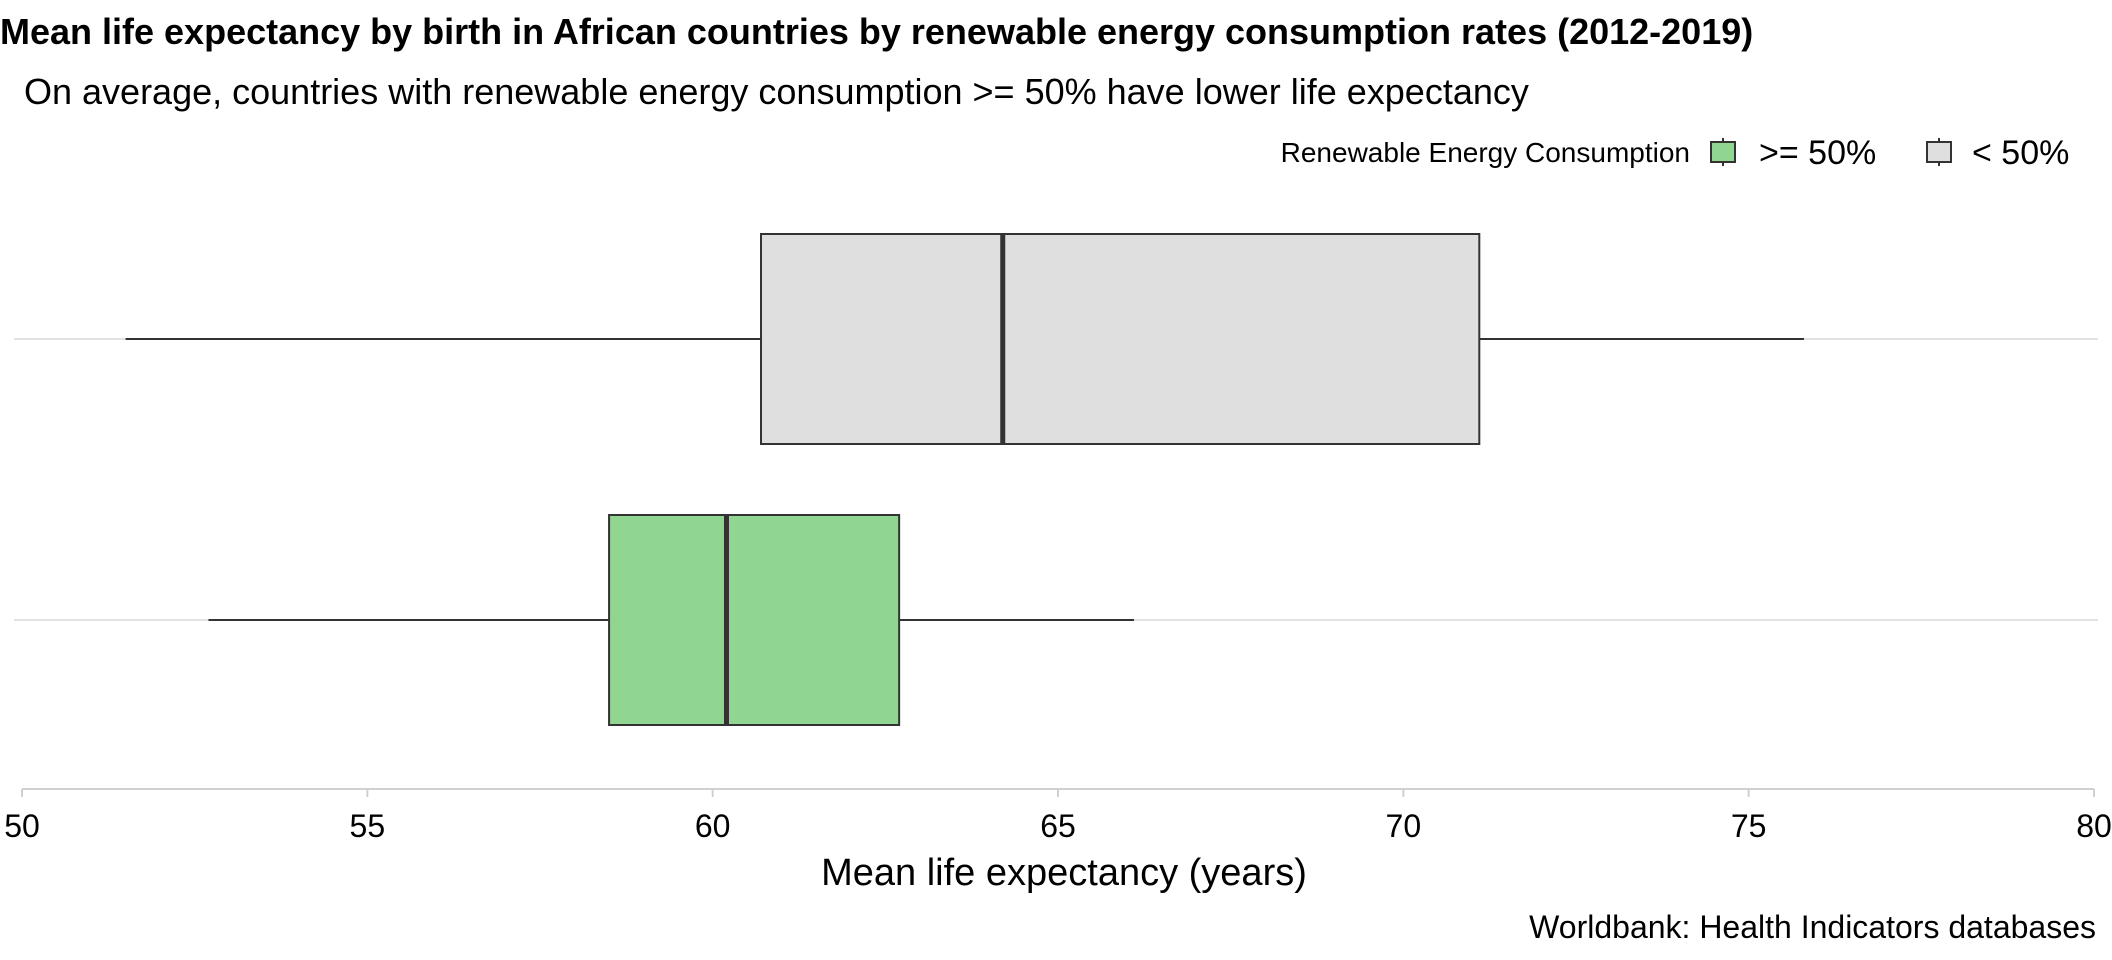  Describe the element at coordinates (1812, 927) in the screenshot. I see `chart-caption: Worldbank: Health Indicators databases` at that location.